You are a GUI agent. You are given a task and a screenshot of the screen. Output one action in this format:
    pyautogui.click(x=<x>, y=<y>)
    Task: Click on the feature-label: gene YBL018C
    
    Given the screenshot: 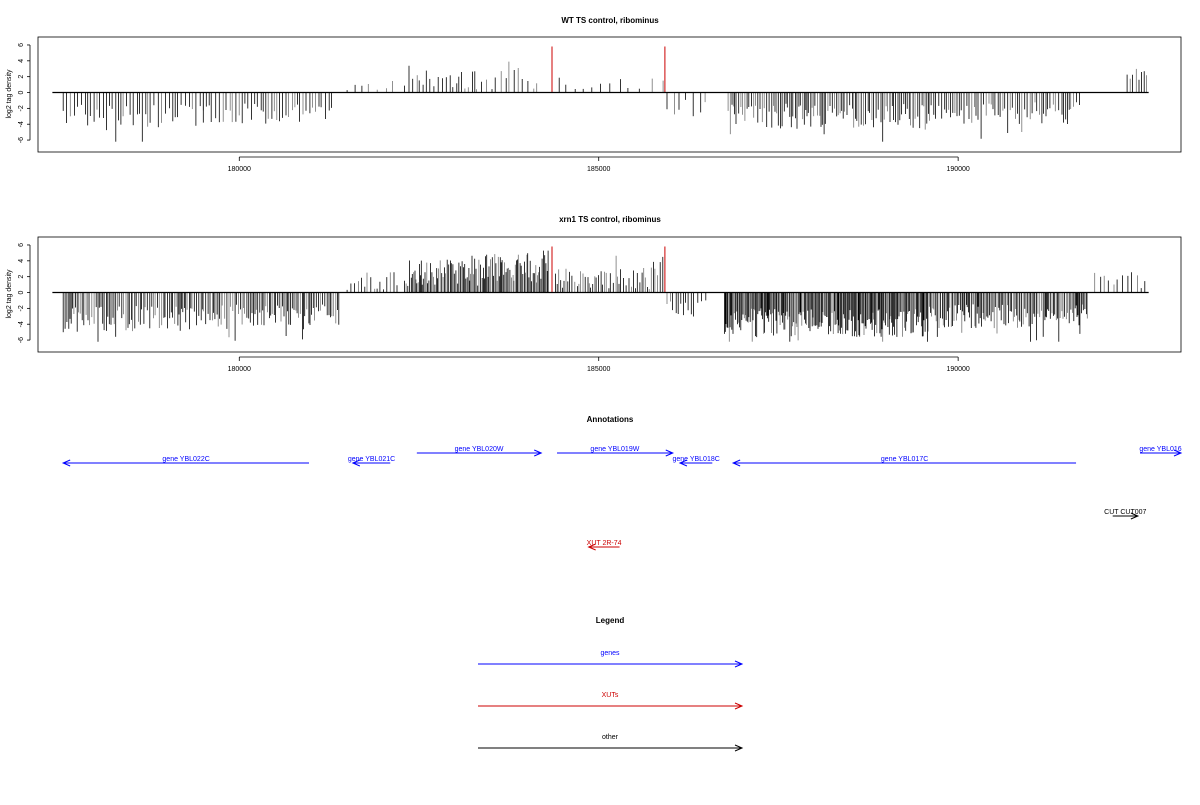 What is the action you would take?
    pyautogui.click(x=695, y=459)
    